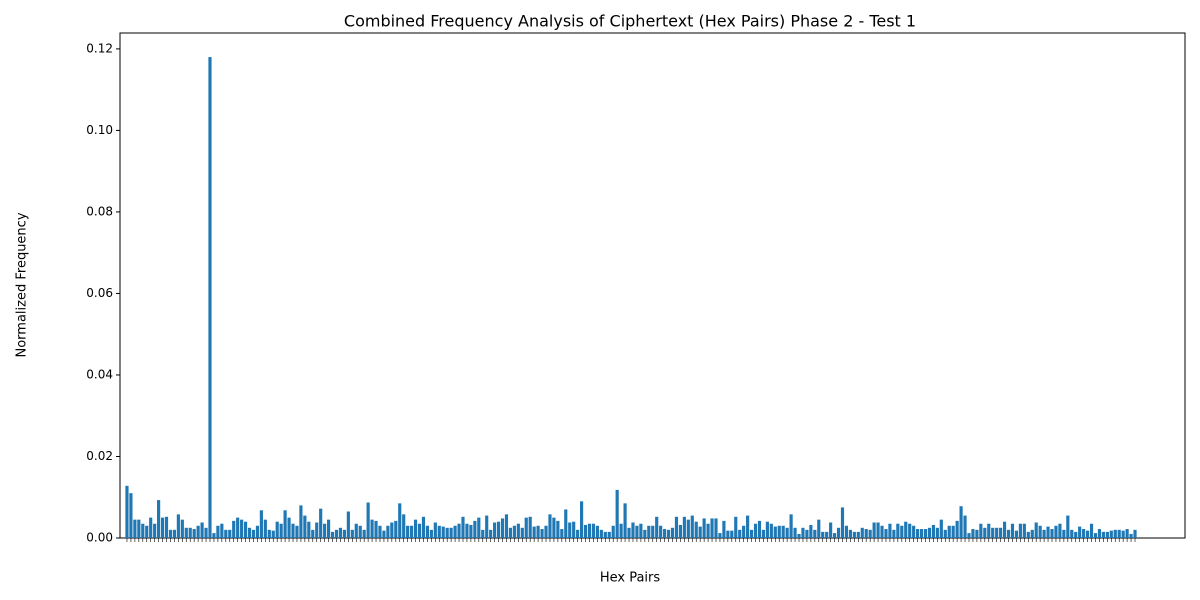 The width and height of the screenshot is (1200, 600). What do you see at coordinates (99, 456) in the screenshot?
I see `y-tick-label: 0.02` at bounding box center [99, 456].